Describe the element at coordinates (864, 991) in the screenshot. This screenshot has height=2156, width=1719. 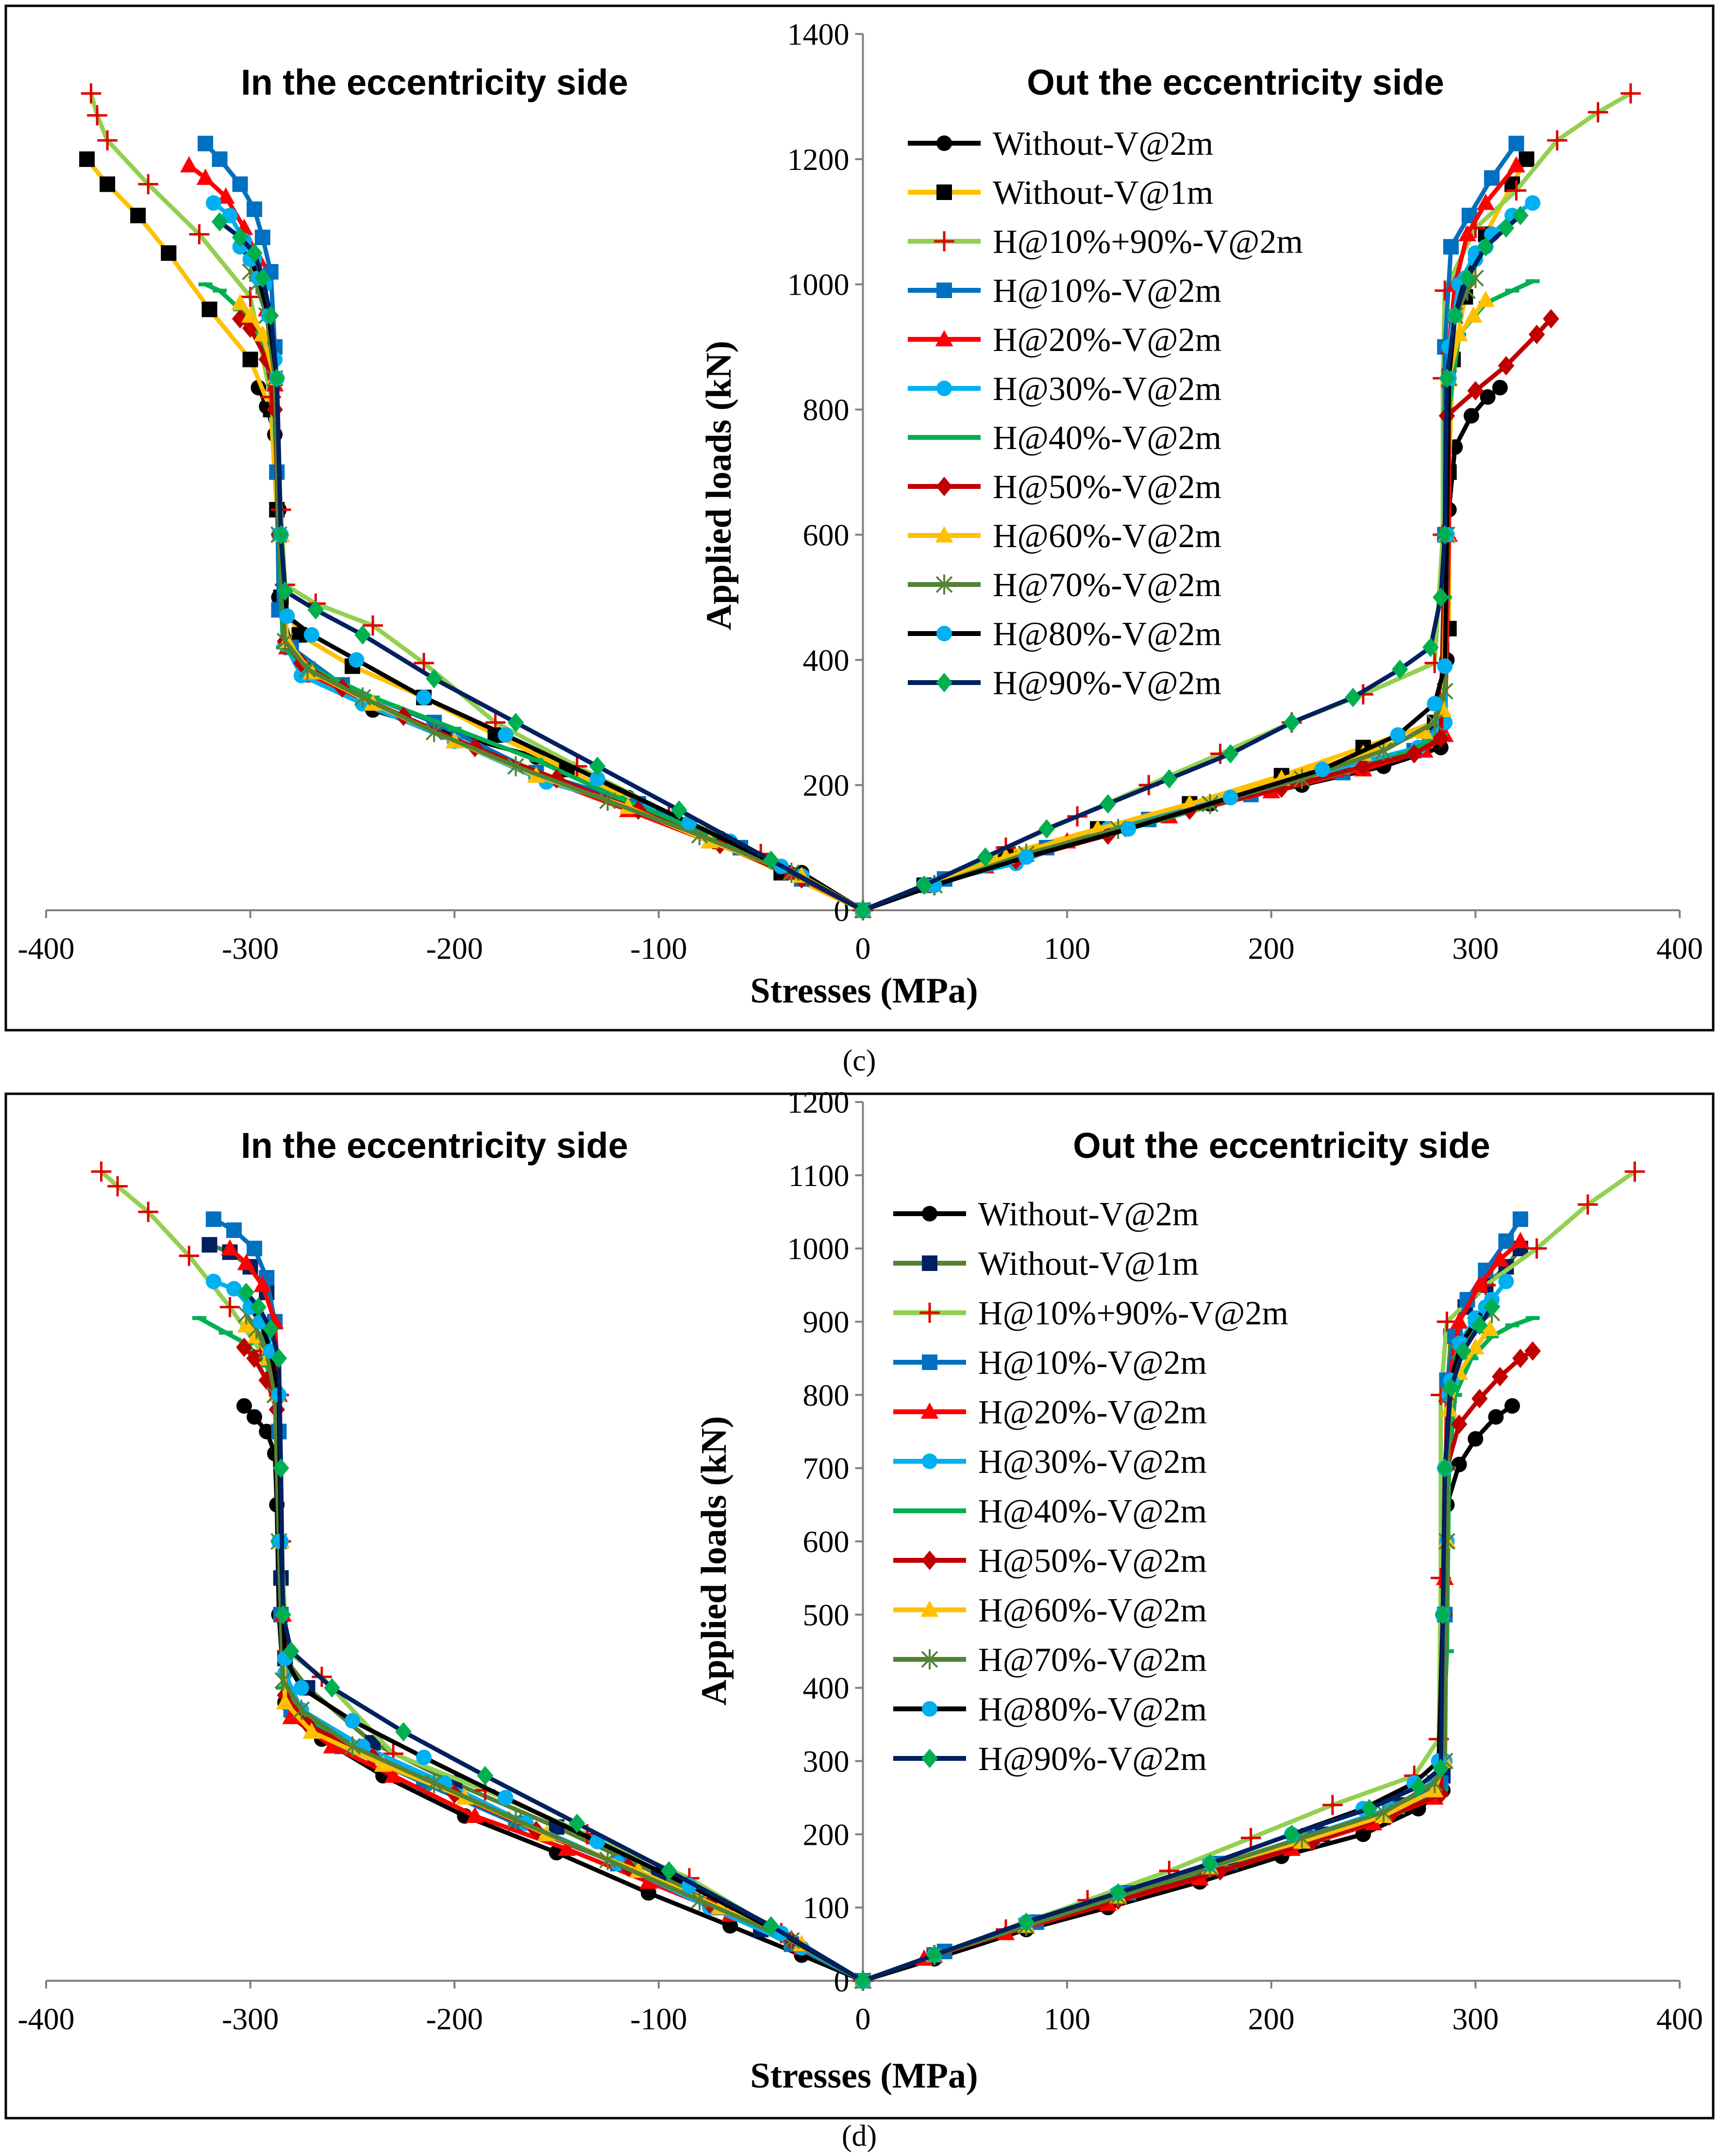
I see `x-axis-label-c: Stresses (MPa)` at that location.